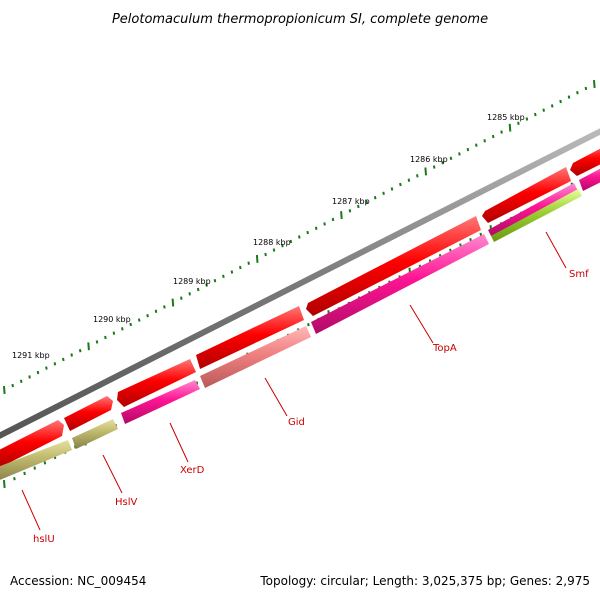 Image resolution: width=600 pixels, height=600 pixels. What do you see at coordinates (78, 581) in the screenshot?
I see `accession-text: Accession: NC_009454` at bounding box center [78, 581].